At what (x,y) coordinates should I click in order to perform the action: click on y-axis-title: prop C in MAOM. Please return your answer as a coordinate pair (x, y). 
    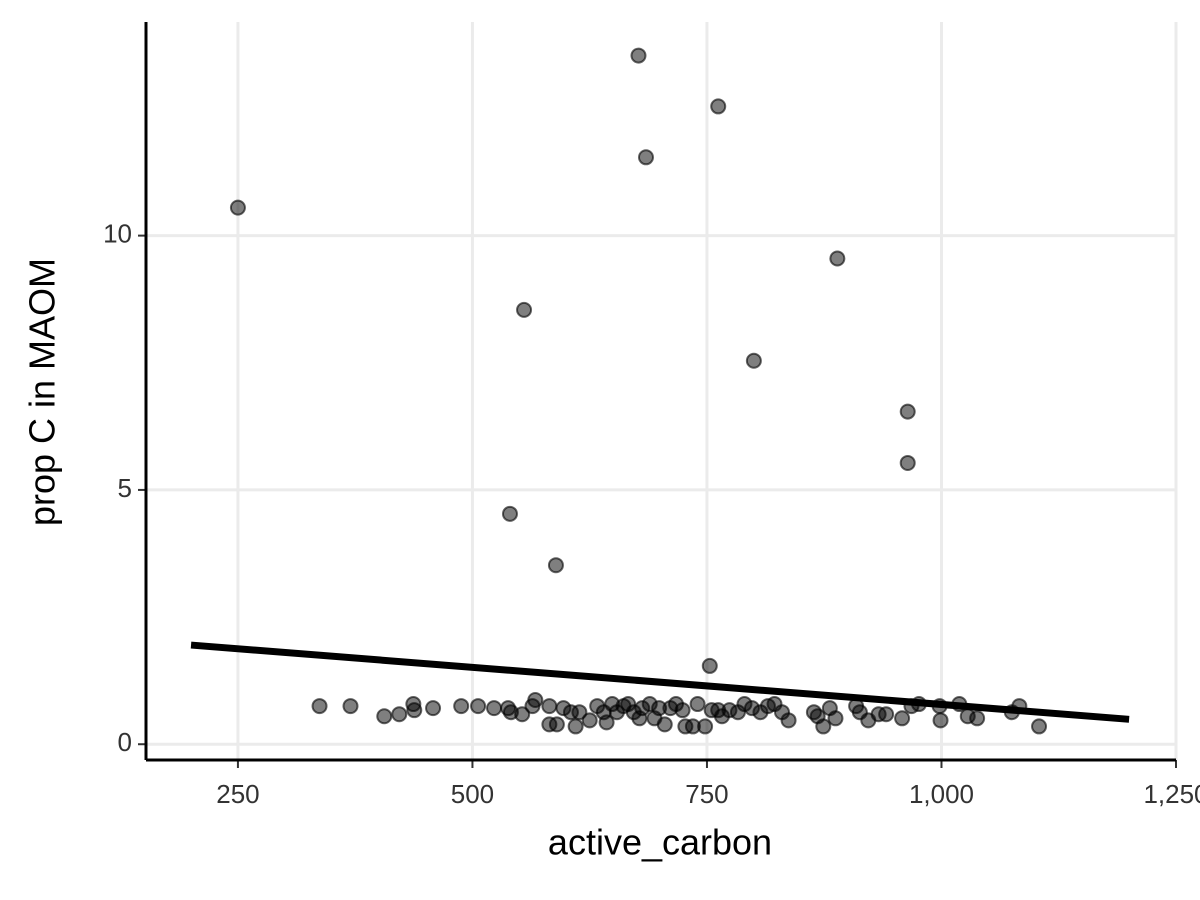
    Looking at the image, I should click on (42, 392).